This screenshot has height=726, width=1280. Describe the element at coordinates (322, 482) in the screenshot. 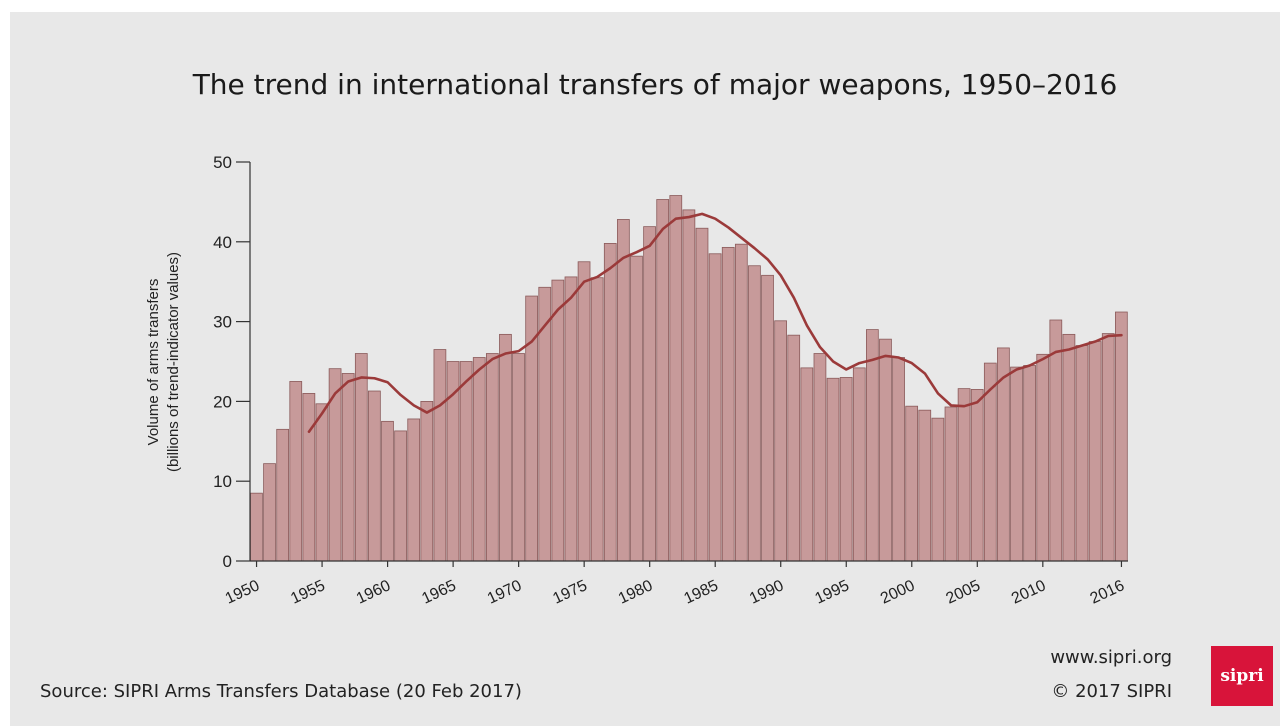

I see `bar-1955` at that location.